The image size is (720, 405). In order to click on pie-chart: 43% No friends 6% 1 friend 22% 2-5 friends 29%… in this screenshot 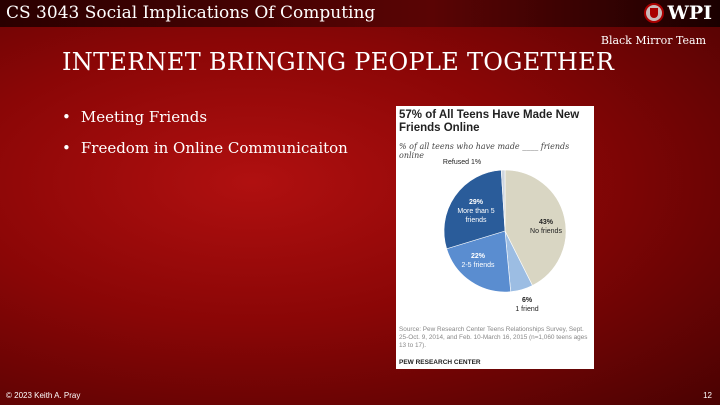, I will do `click(505, 236)`.